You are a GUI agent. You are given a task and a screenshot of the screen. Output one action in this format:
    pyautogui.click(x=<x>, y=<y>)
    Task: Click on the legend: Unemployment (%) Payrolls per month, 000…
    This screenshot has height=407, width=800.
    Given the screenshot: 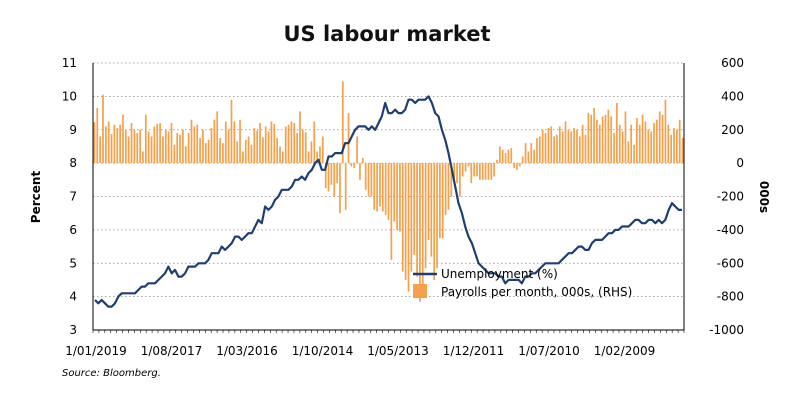 What is the action you would take?
    pyautogui.click(x=522, y=283)
    